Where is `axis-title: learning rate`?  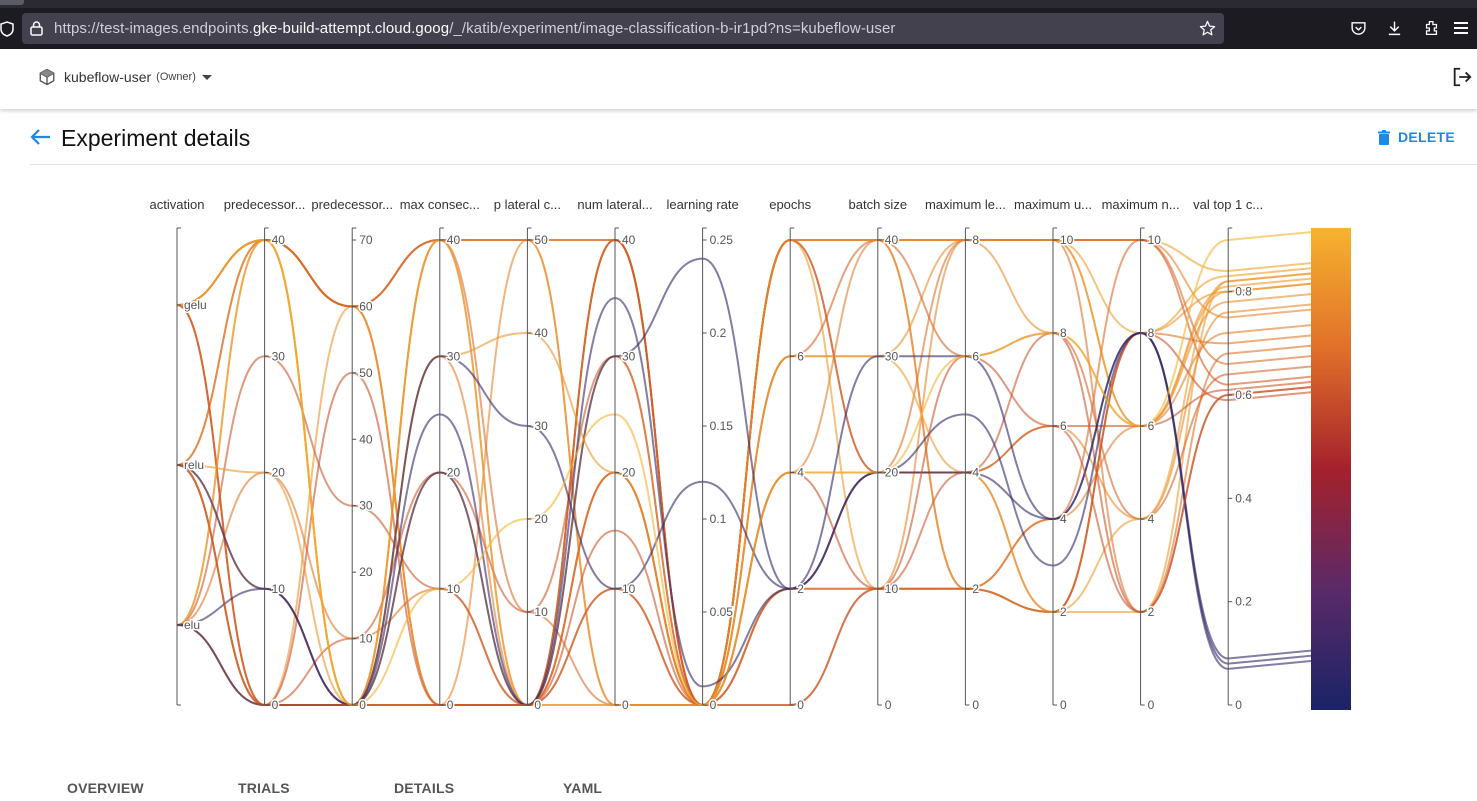
axis-title: learning rate is located at coordinates (702, 204).